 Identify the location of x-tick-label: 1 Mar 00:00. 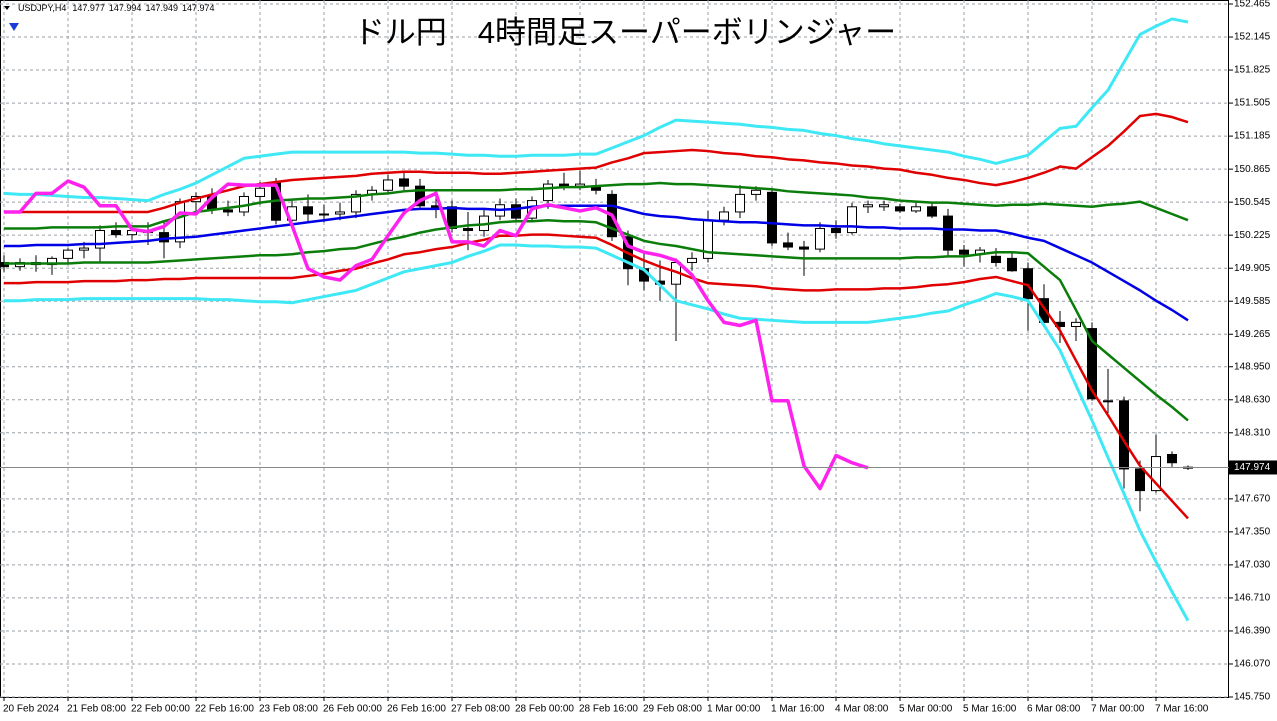
(734, 709).